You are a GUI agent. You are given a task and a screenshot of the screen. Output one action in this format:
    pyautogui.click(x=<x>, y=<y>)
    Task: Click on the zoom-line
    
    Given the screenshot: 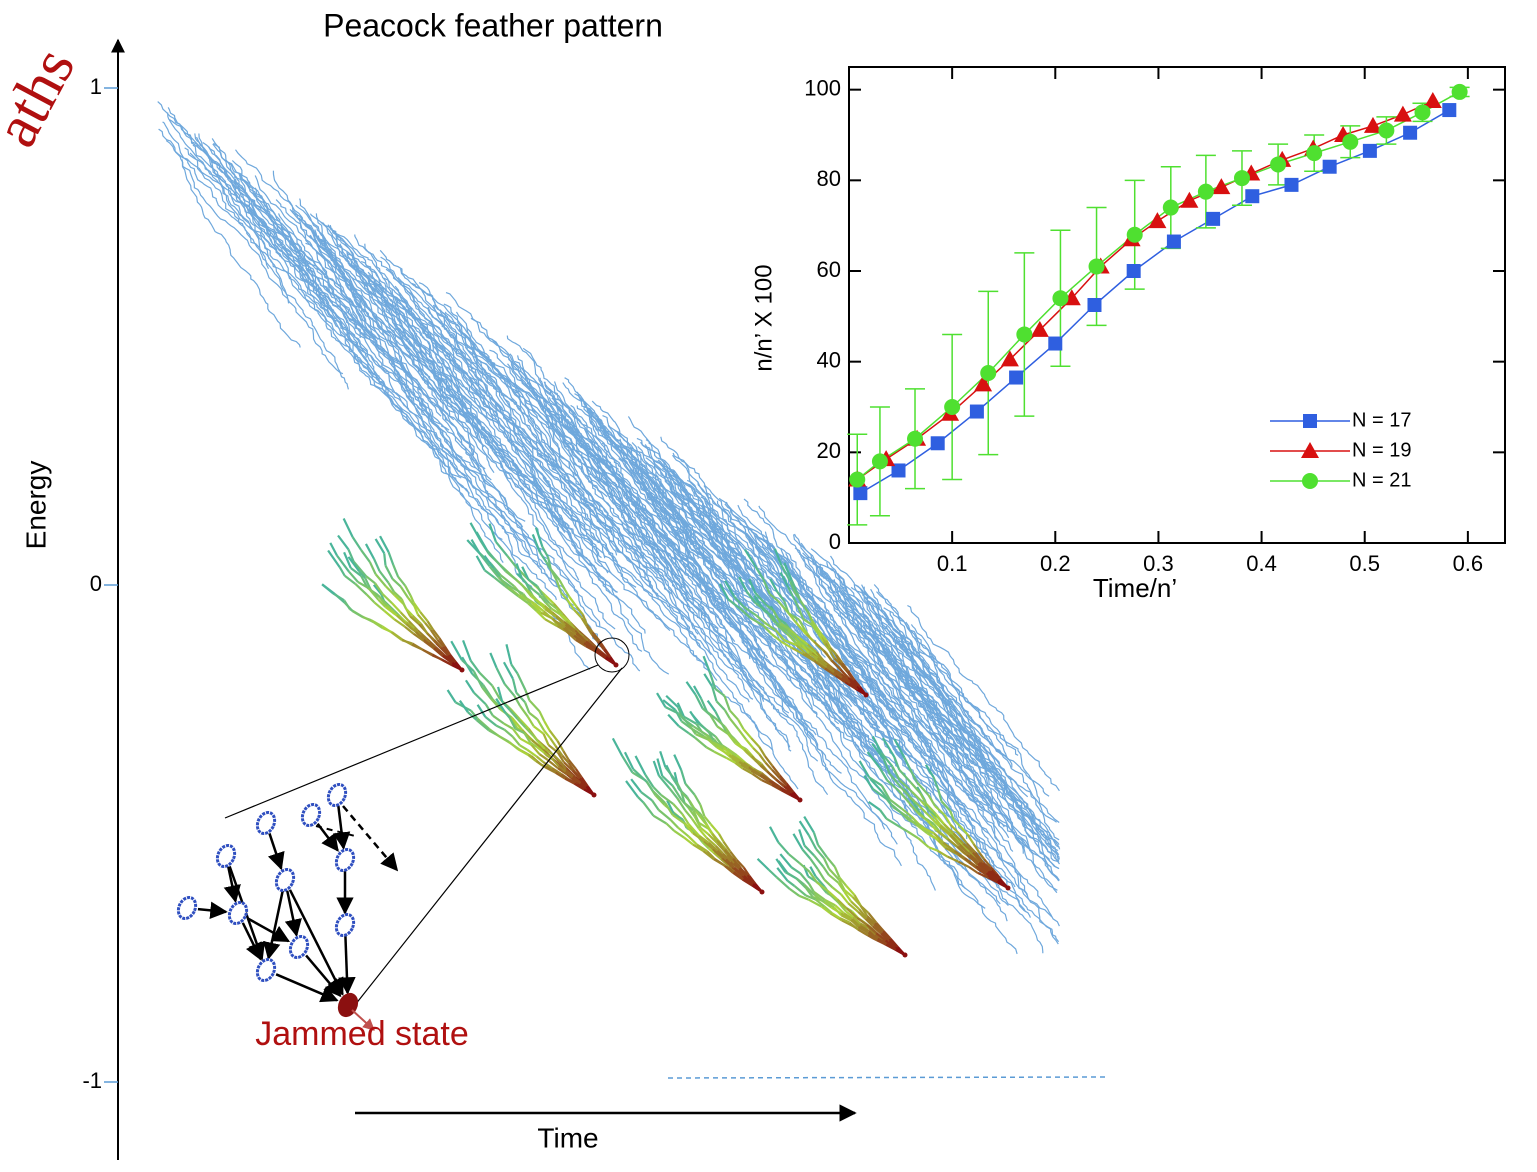 What is the action you would take?
    pyautogui.click(x=488, y=836)
    